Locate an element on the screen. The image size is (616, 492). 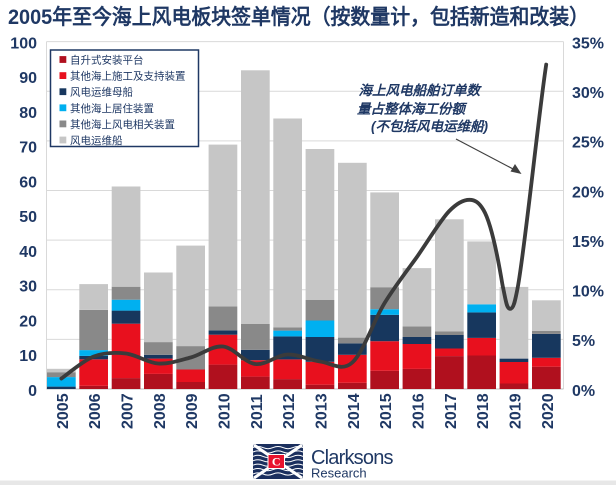
svg-text: 2013 is located at coordinates (322, 411).